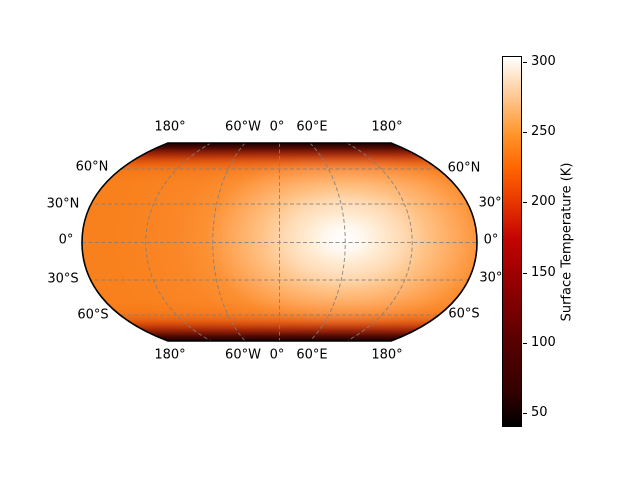  Describe the element at coordinates (567, 242) in the screenshot. I see `colorbar-axis-label: Surface Temperature (K)` at that location.